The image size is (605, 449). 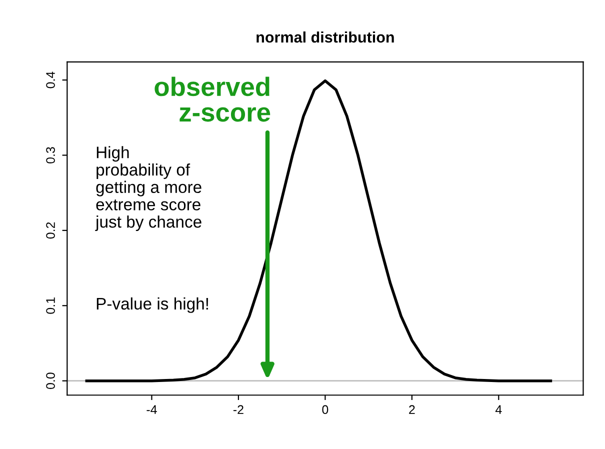 What do you see at coordinates (50, 306) in the screenshot?
I see `y-tick-label: 0.1` at bounding box center [50, 306].